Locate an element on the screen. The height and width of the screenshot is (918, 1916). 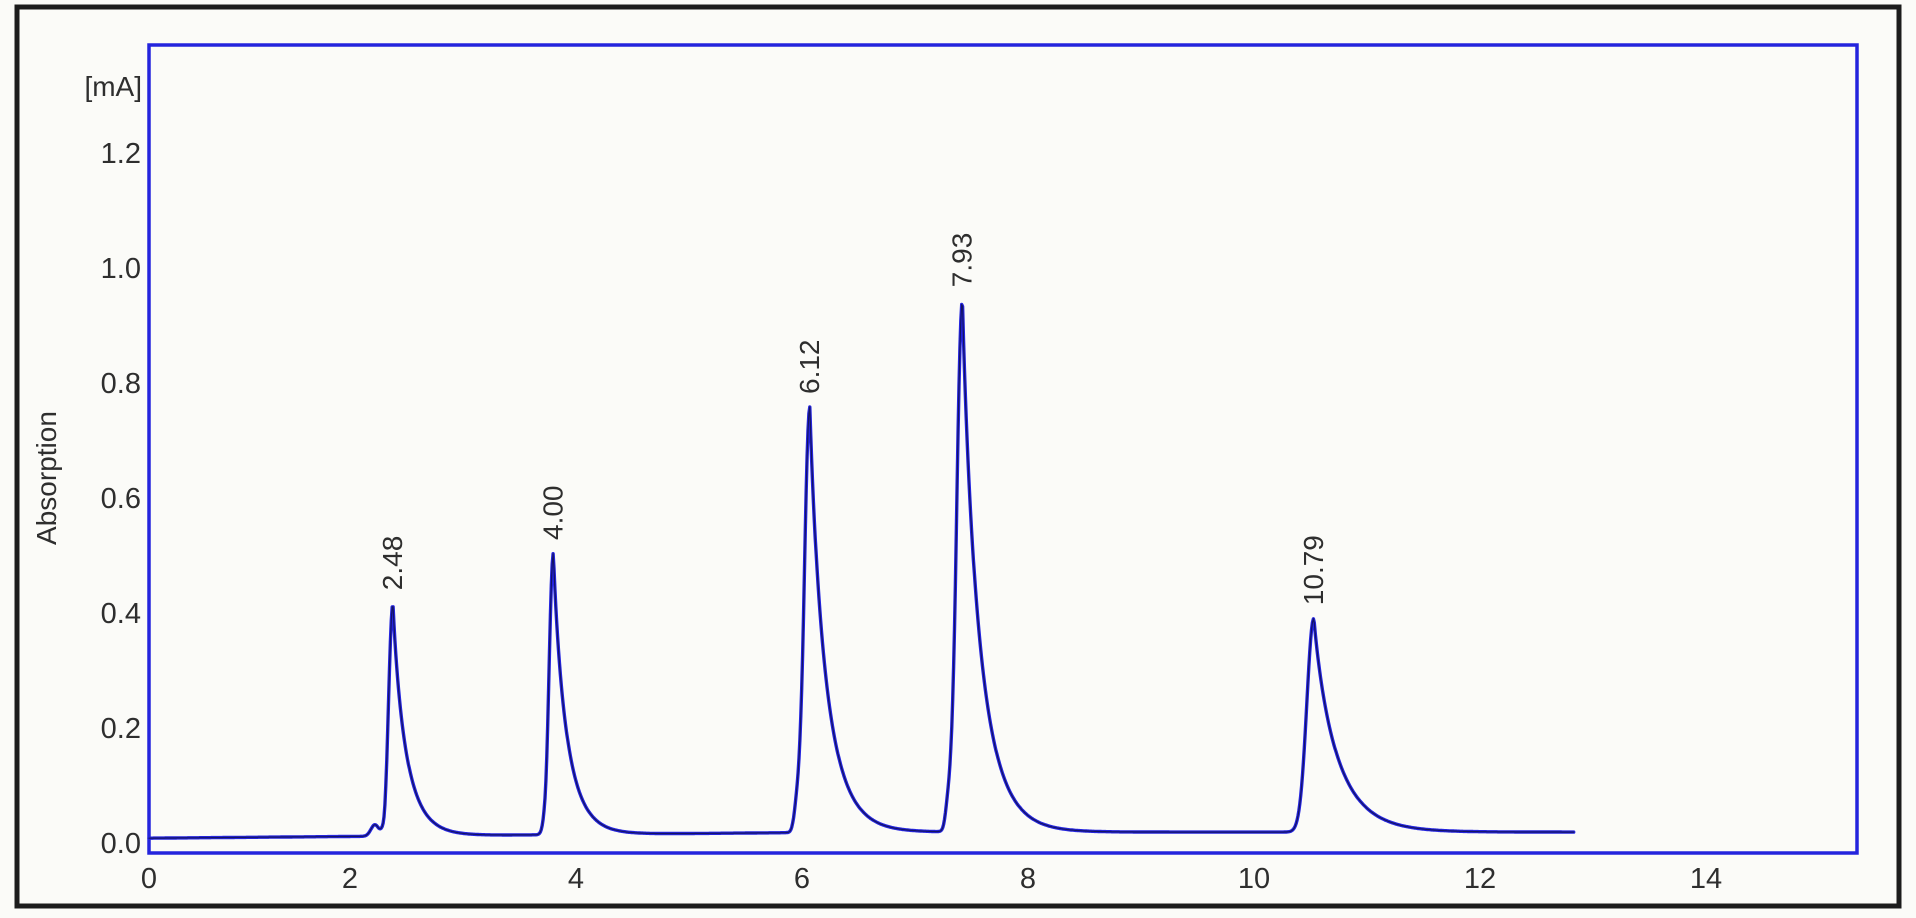
peak-label: 6.12 is located at coordinates (809, 367).